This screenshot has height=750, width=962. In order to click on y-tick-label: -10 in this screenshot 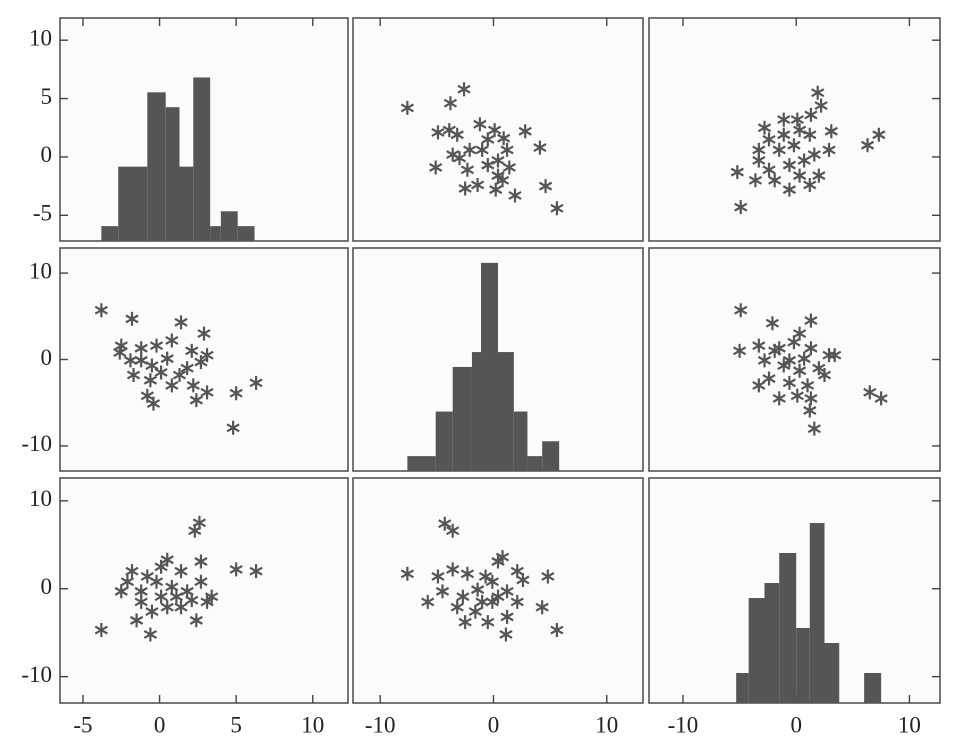, I will do `click(36, 674)`.